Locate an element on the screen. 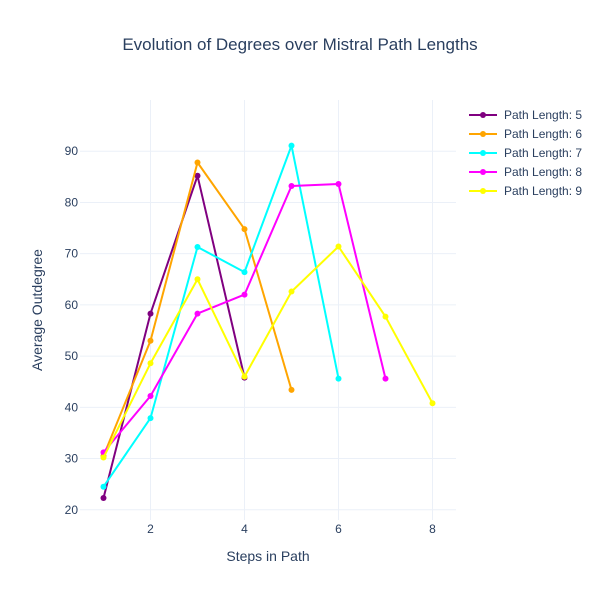 The height and width of the screenshot is (600, 600). legend-item: Path Length: 9 is located at coordinates (525, 191).